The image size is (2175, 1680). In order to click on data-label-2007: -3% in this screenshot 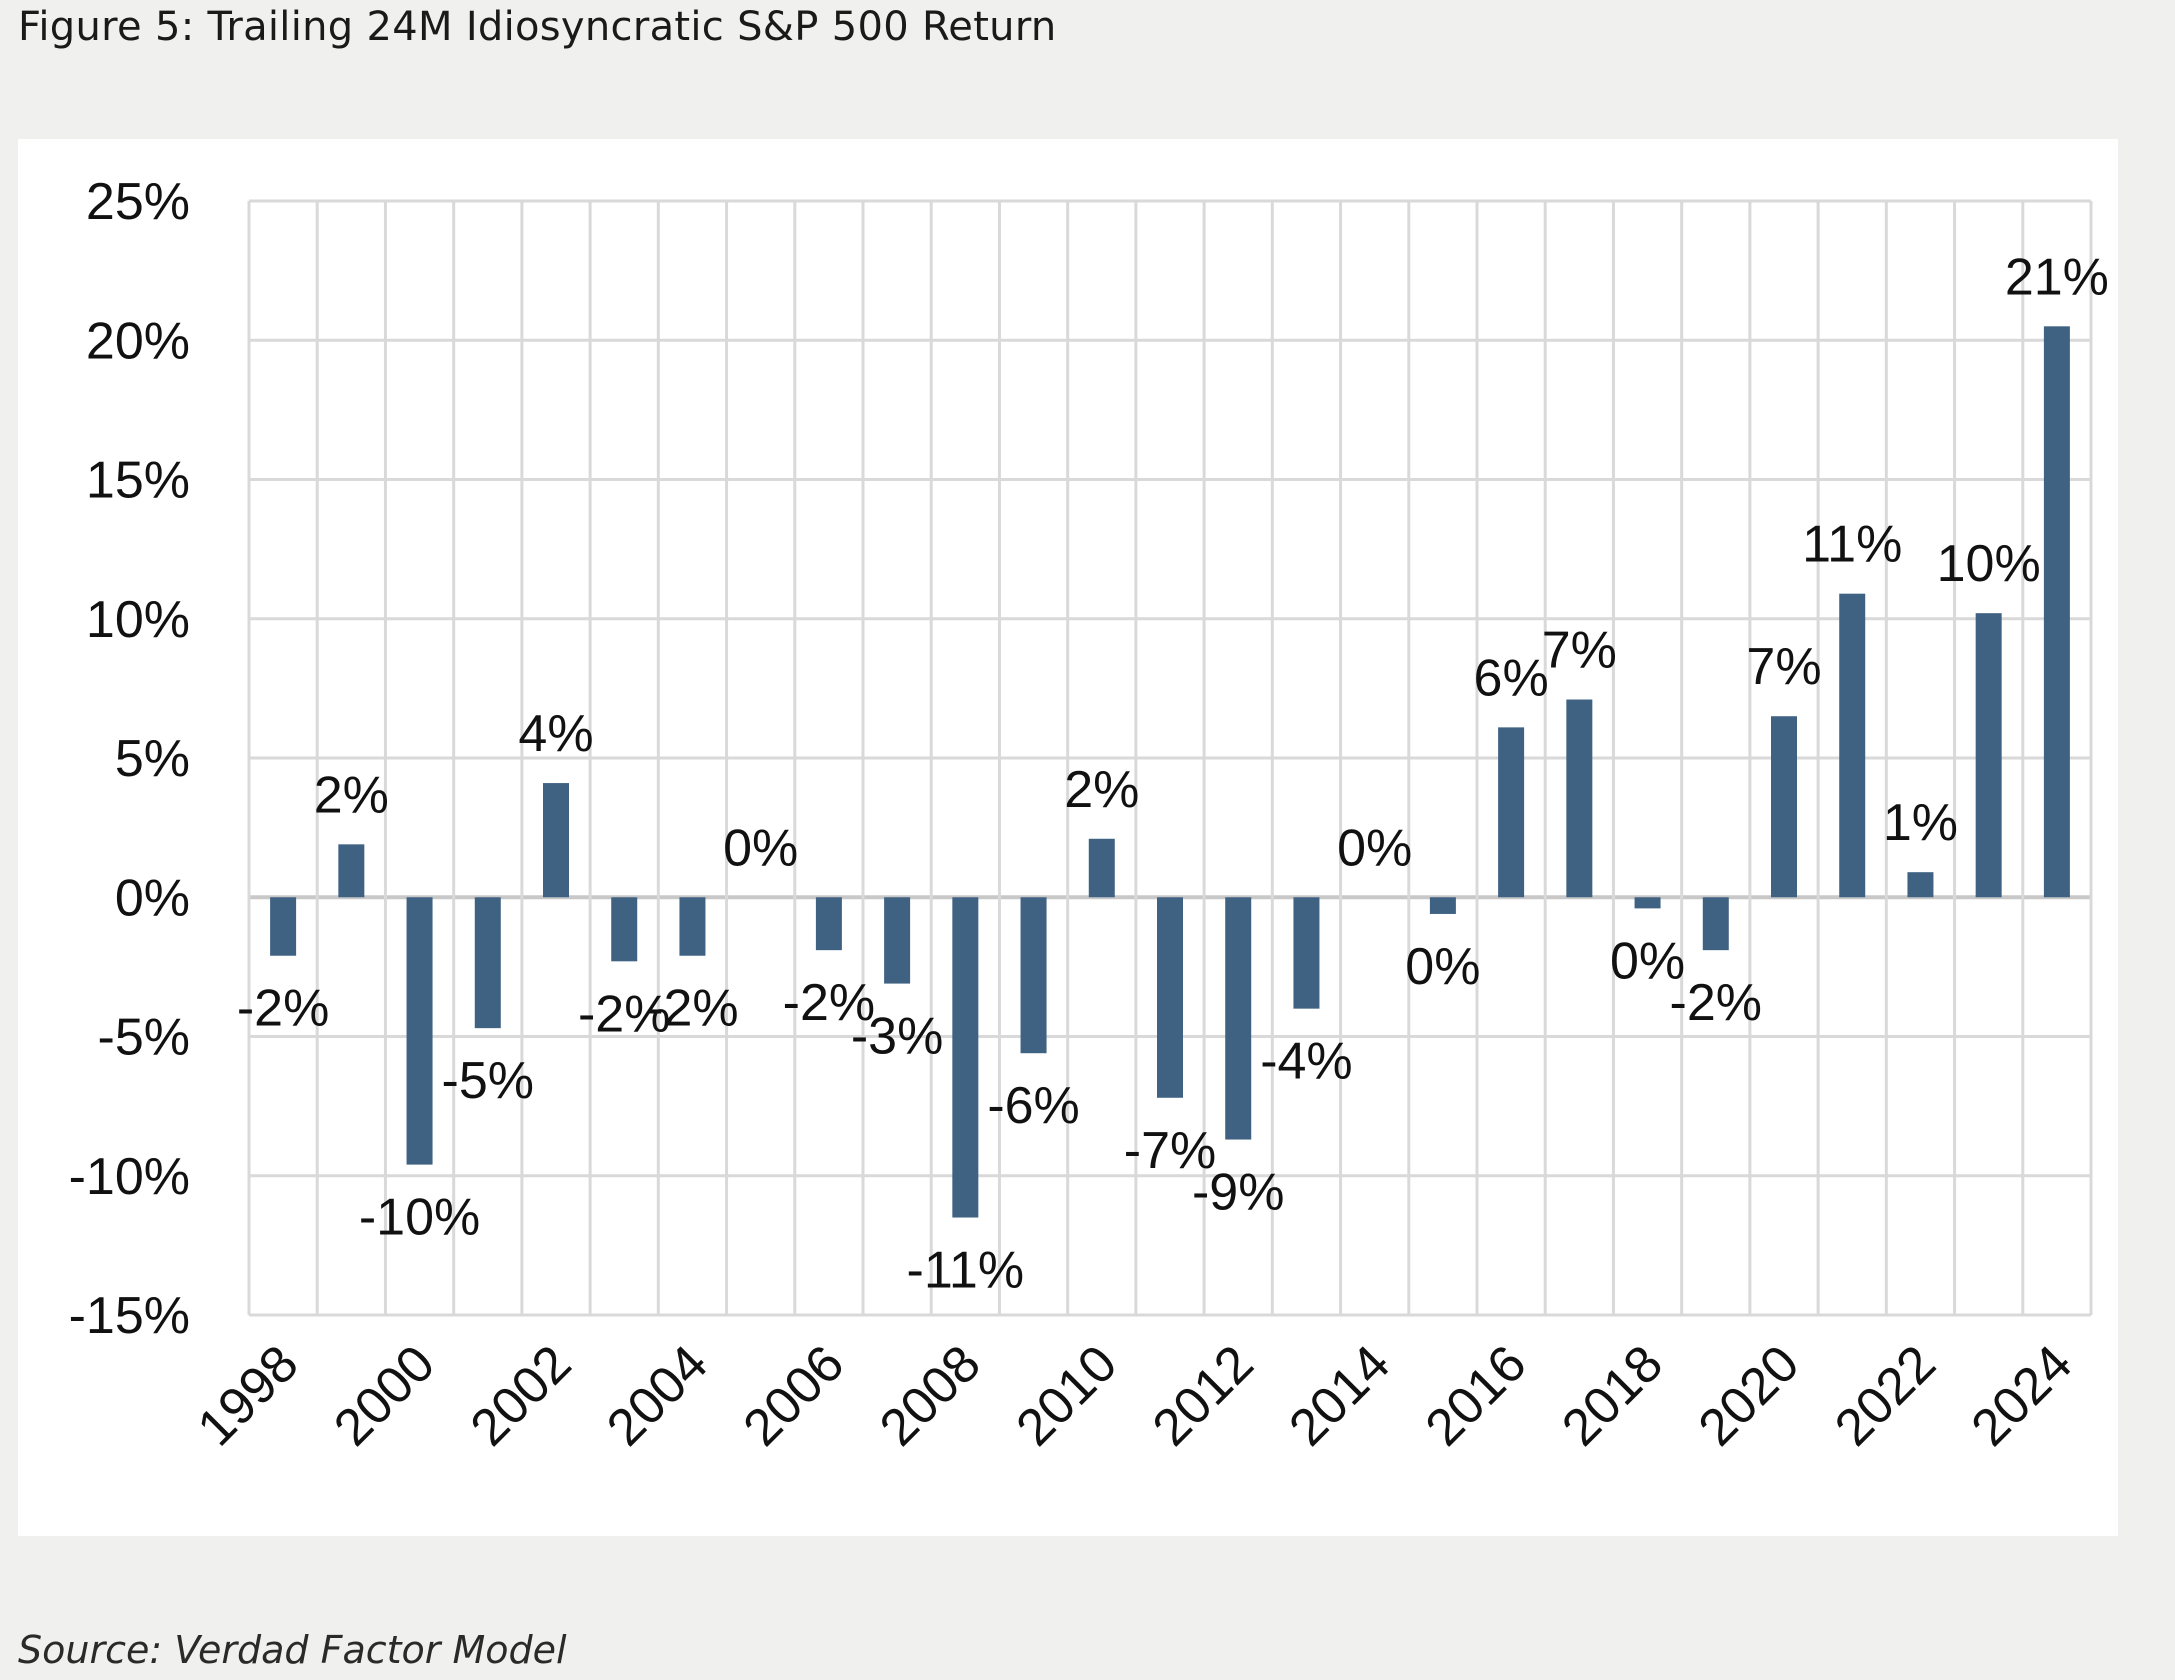, I will do `click(897, 1037)`.